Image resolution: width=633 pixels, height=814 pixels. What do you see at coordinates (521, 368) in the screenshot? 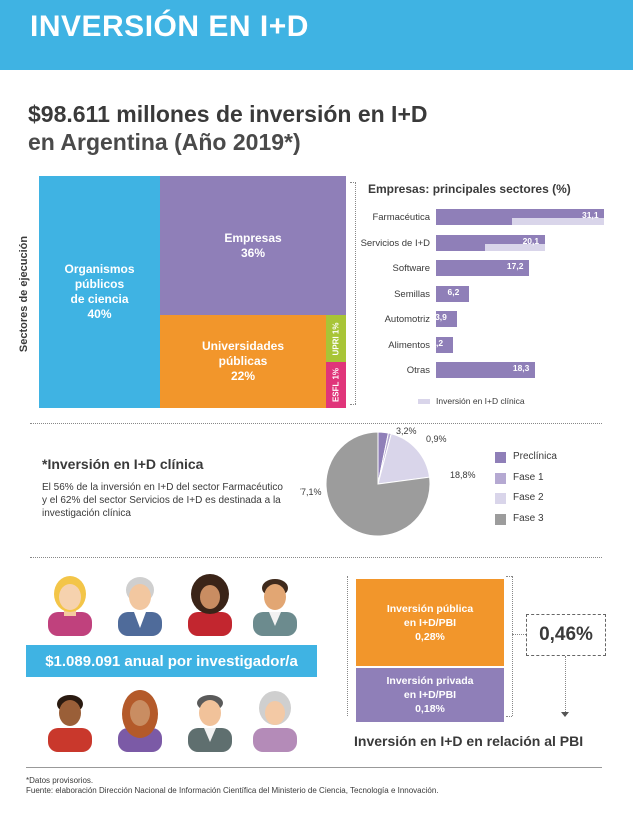
I see `sector-value: 18,3` at bounding box center [521, 368].